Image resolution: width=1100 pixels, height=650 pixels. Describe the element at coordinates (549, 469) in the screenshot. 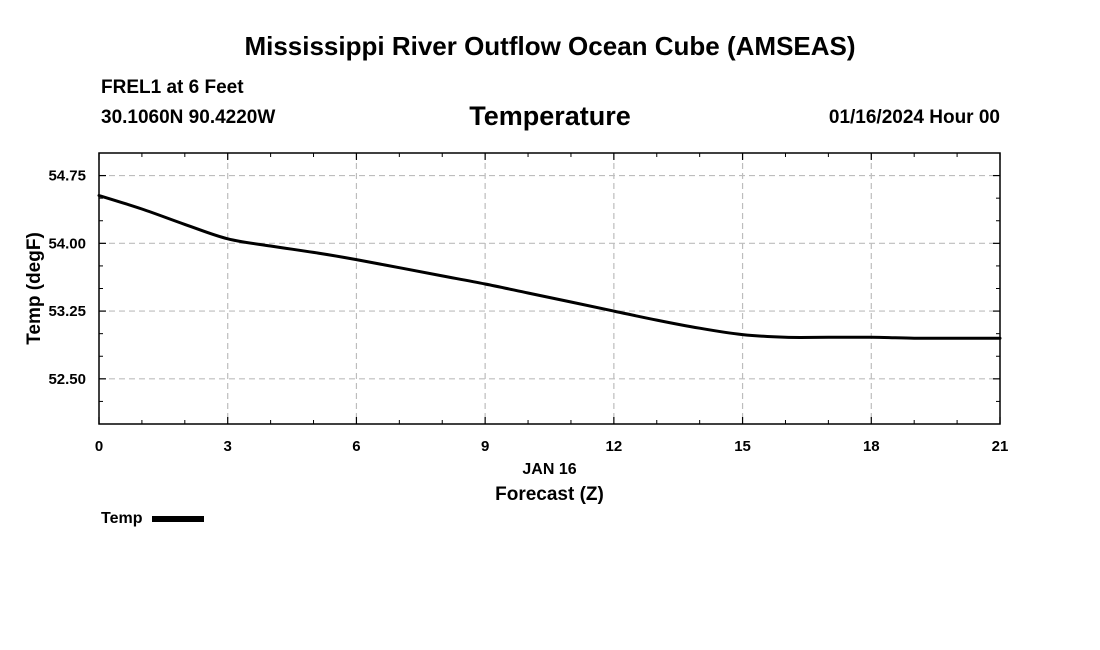

I see `x-axis-date-label: JAN 16` at that location.